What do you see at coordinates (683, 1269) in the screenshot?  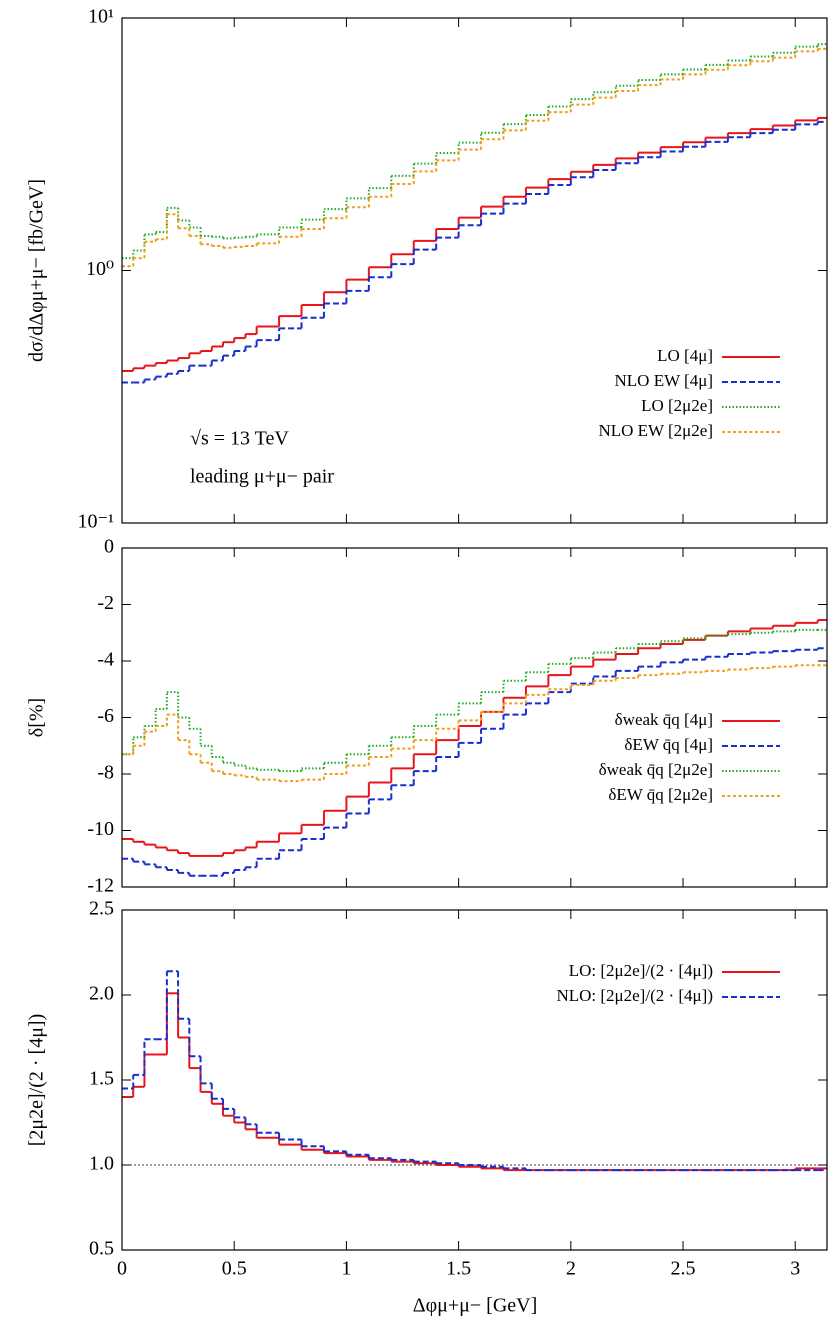 I see `x-tick-label: 2.5` at bounding box center [683, 1269].